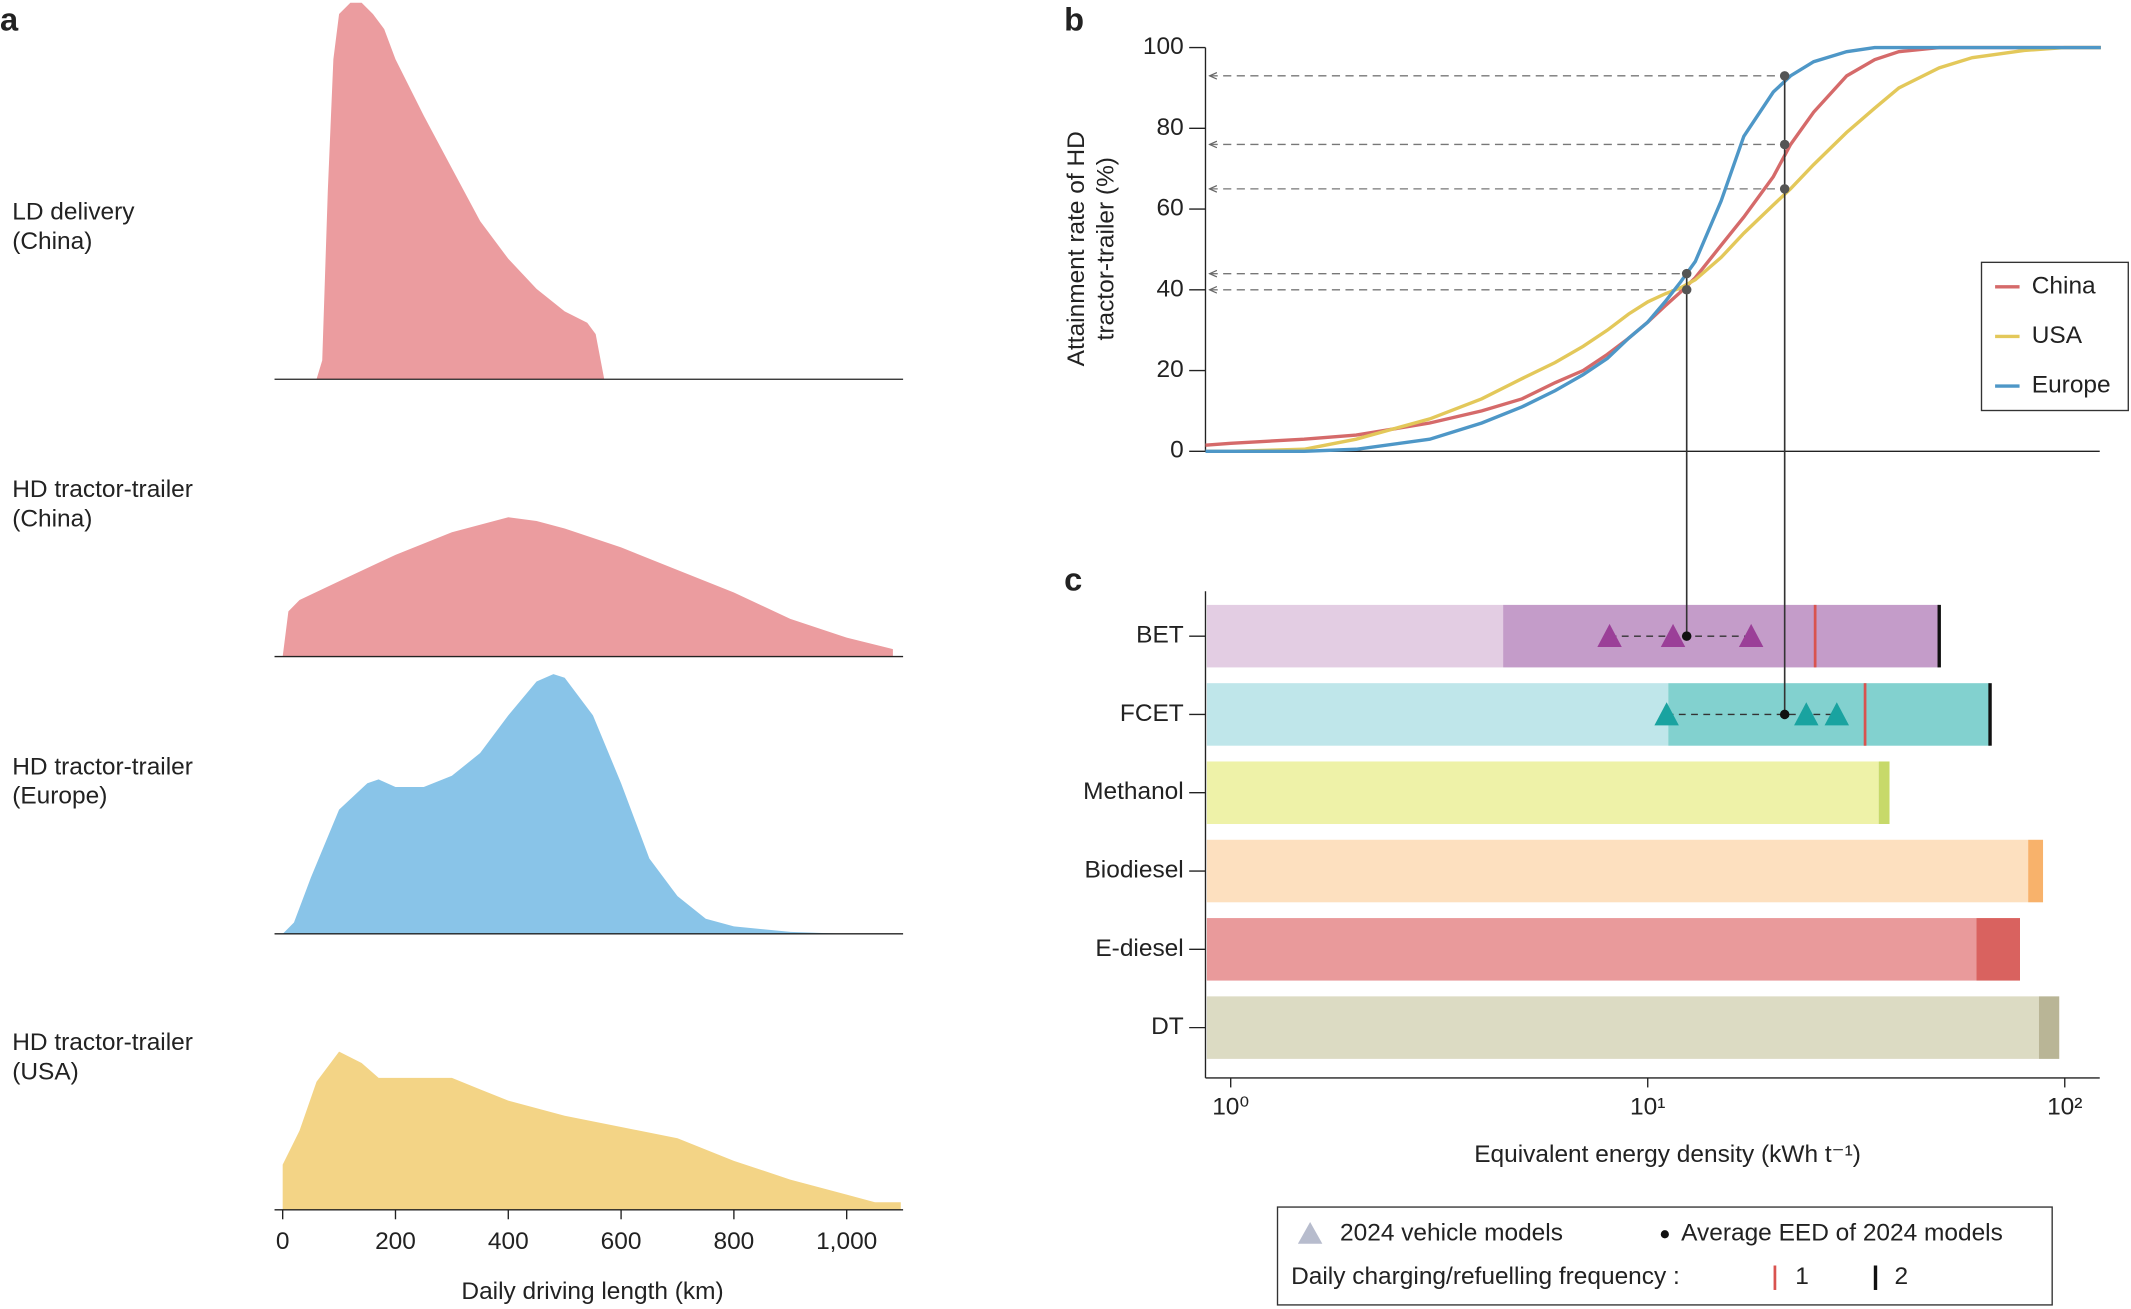  What do you see at coordinates (1664, 1234) in the screenshot?
I see `legend-dot` at bounding box center [1664, 1234].